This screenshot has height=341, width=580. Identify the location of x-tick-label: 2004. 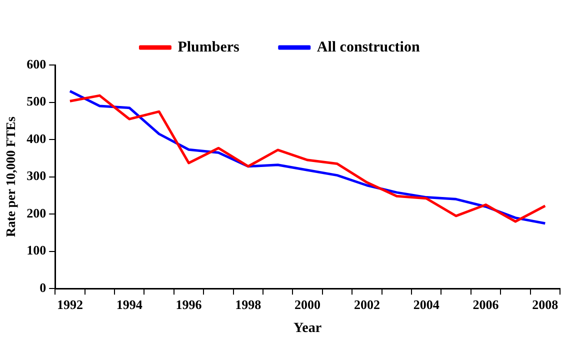
(426, 304).